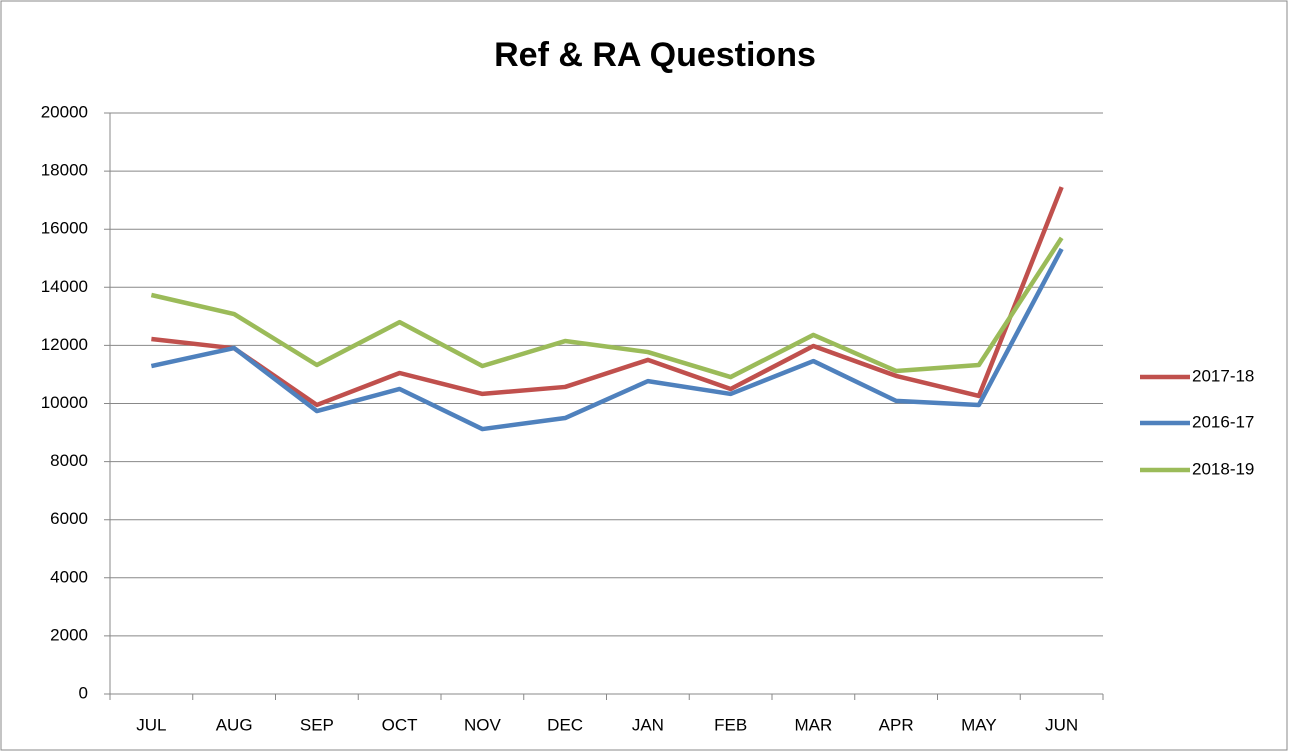 The width and height of the screenshot is (1290, 753). Describe the element at coordinates (1223, 468) in the screenshot. I see `legend-label: 2018-19` at that location.